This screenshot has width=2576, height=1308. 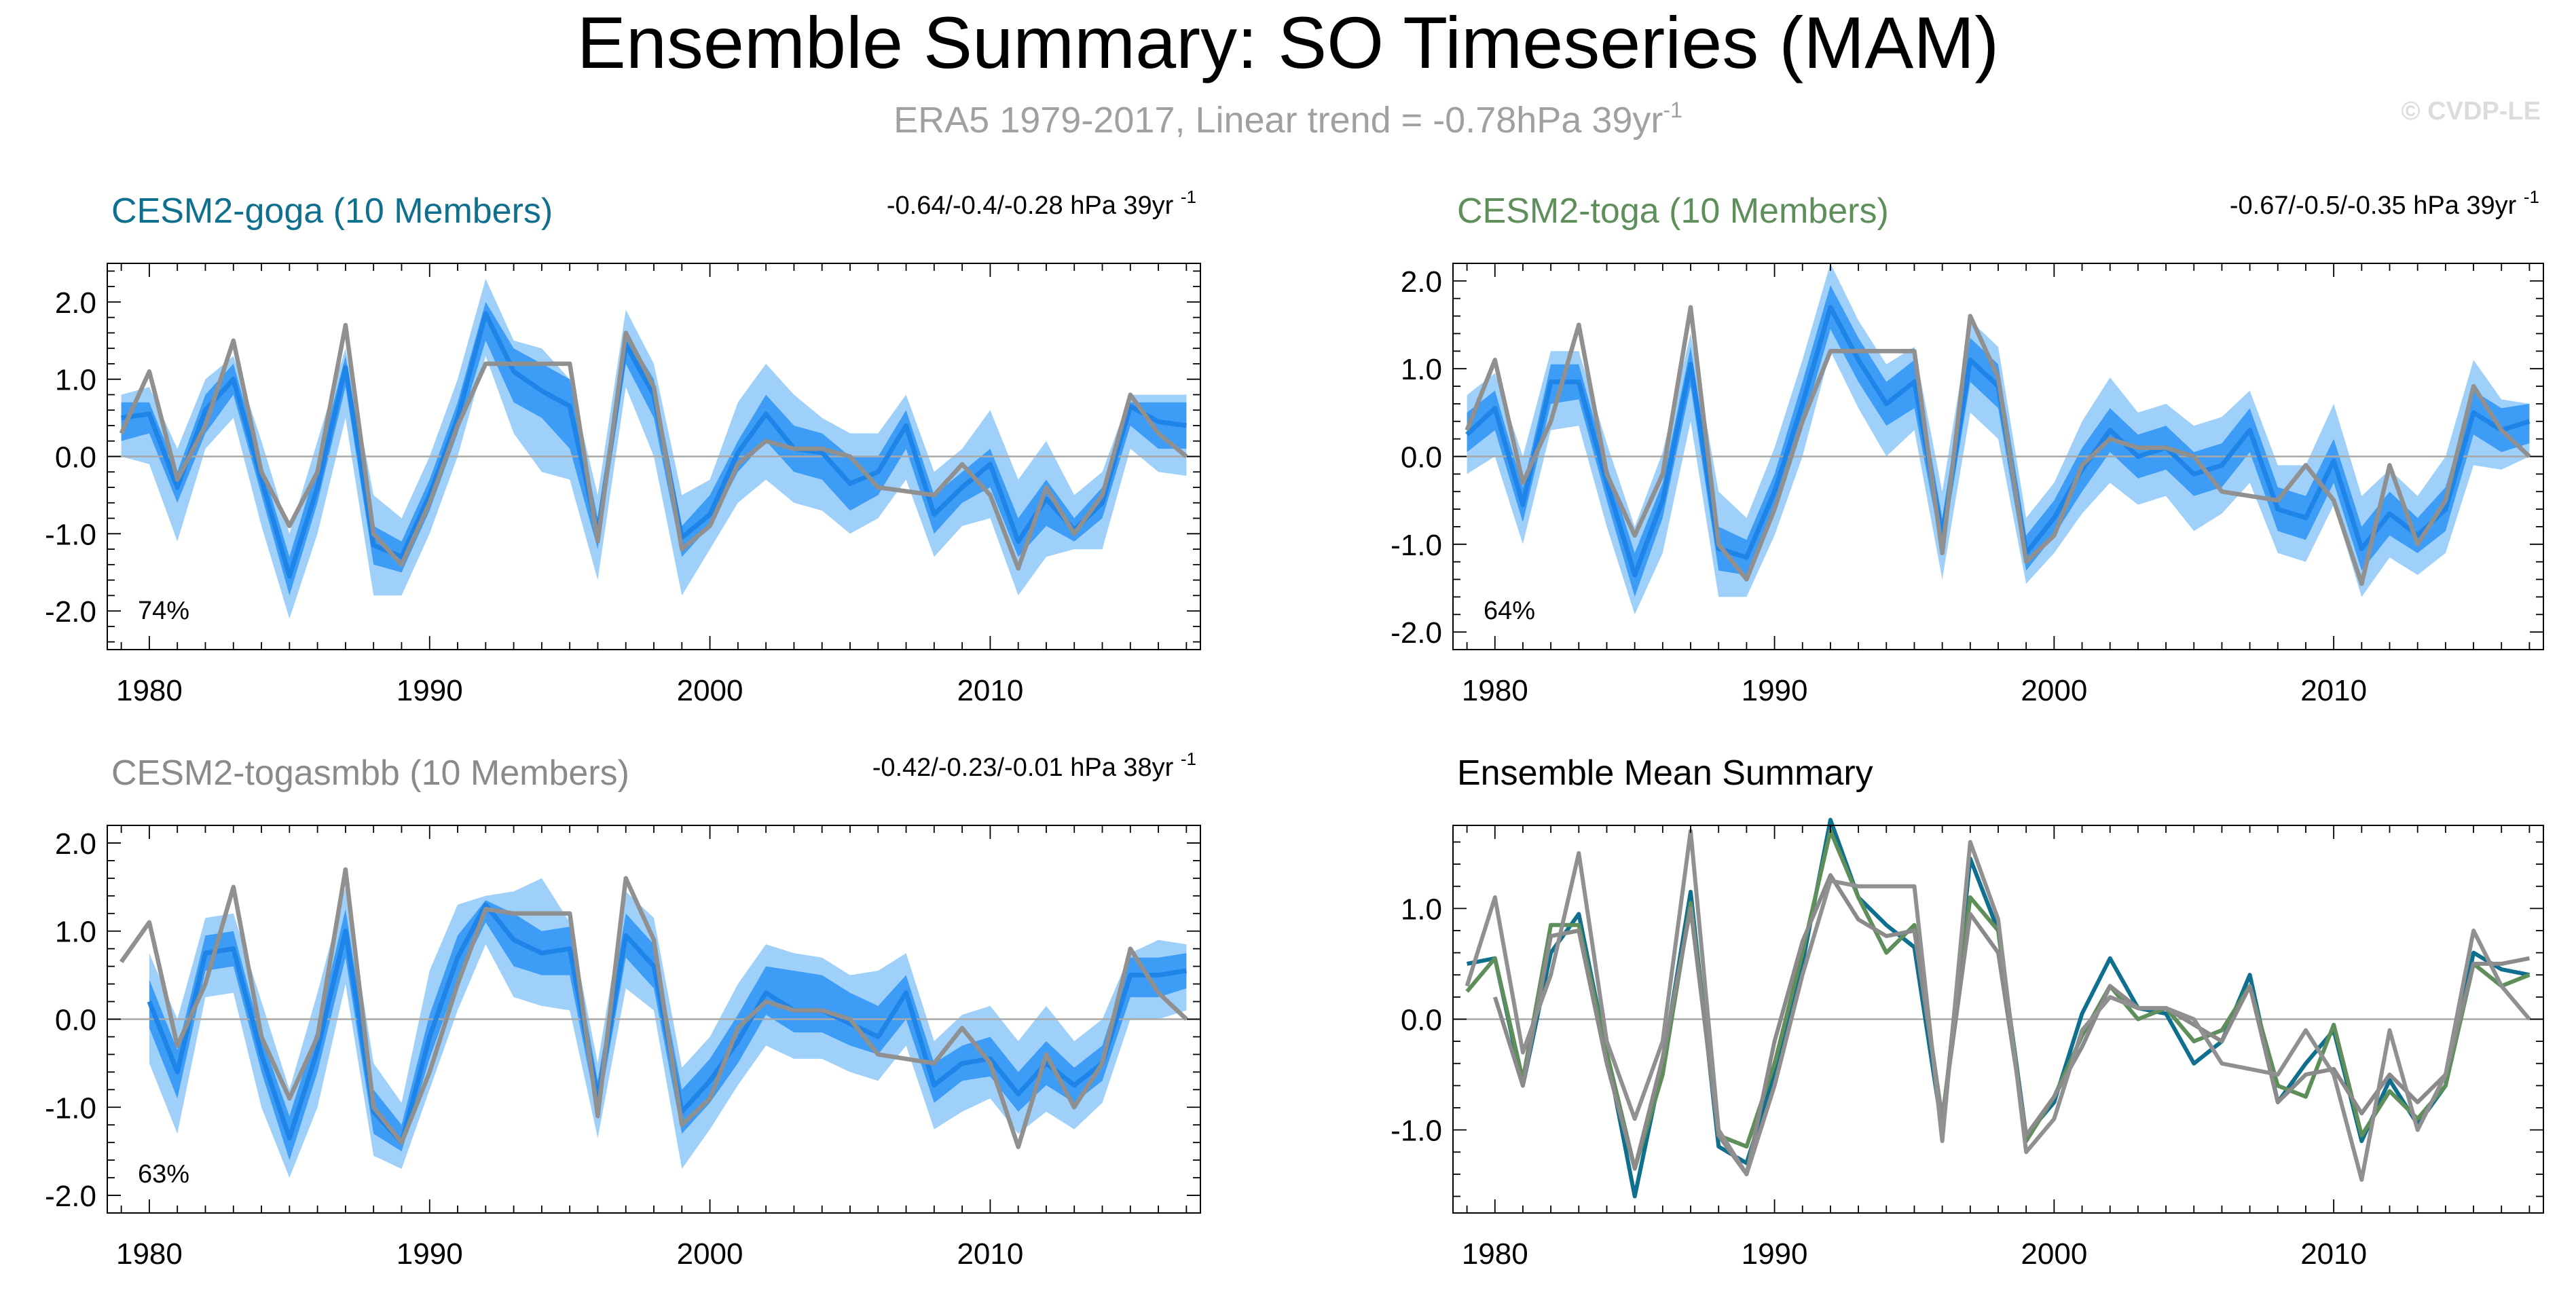 I want to click on figure-subtitle-sup: -1, so click(x=1672, y=110).